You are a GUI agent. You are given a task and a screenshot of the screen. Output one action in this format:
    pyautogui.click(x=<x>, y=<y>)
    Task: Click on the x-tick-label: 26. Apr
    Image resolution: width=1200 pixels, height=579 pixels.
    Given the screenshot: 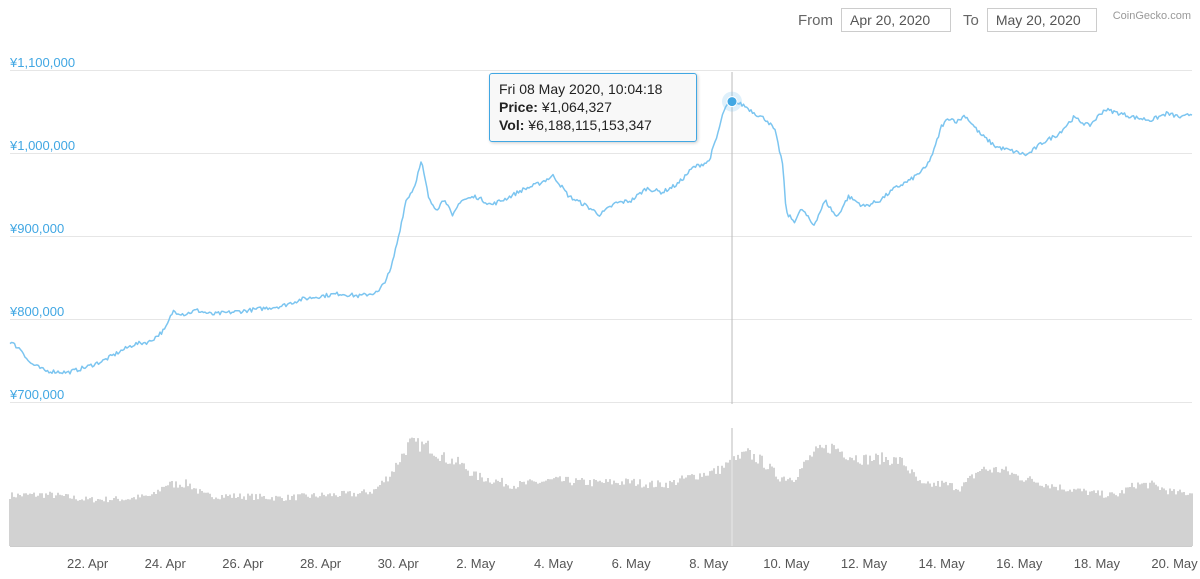 What is the action you would take?
    pyautogui.click(x=243, y=563)
    